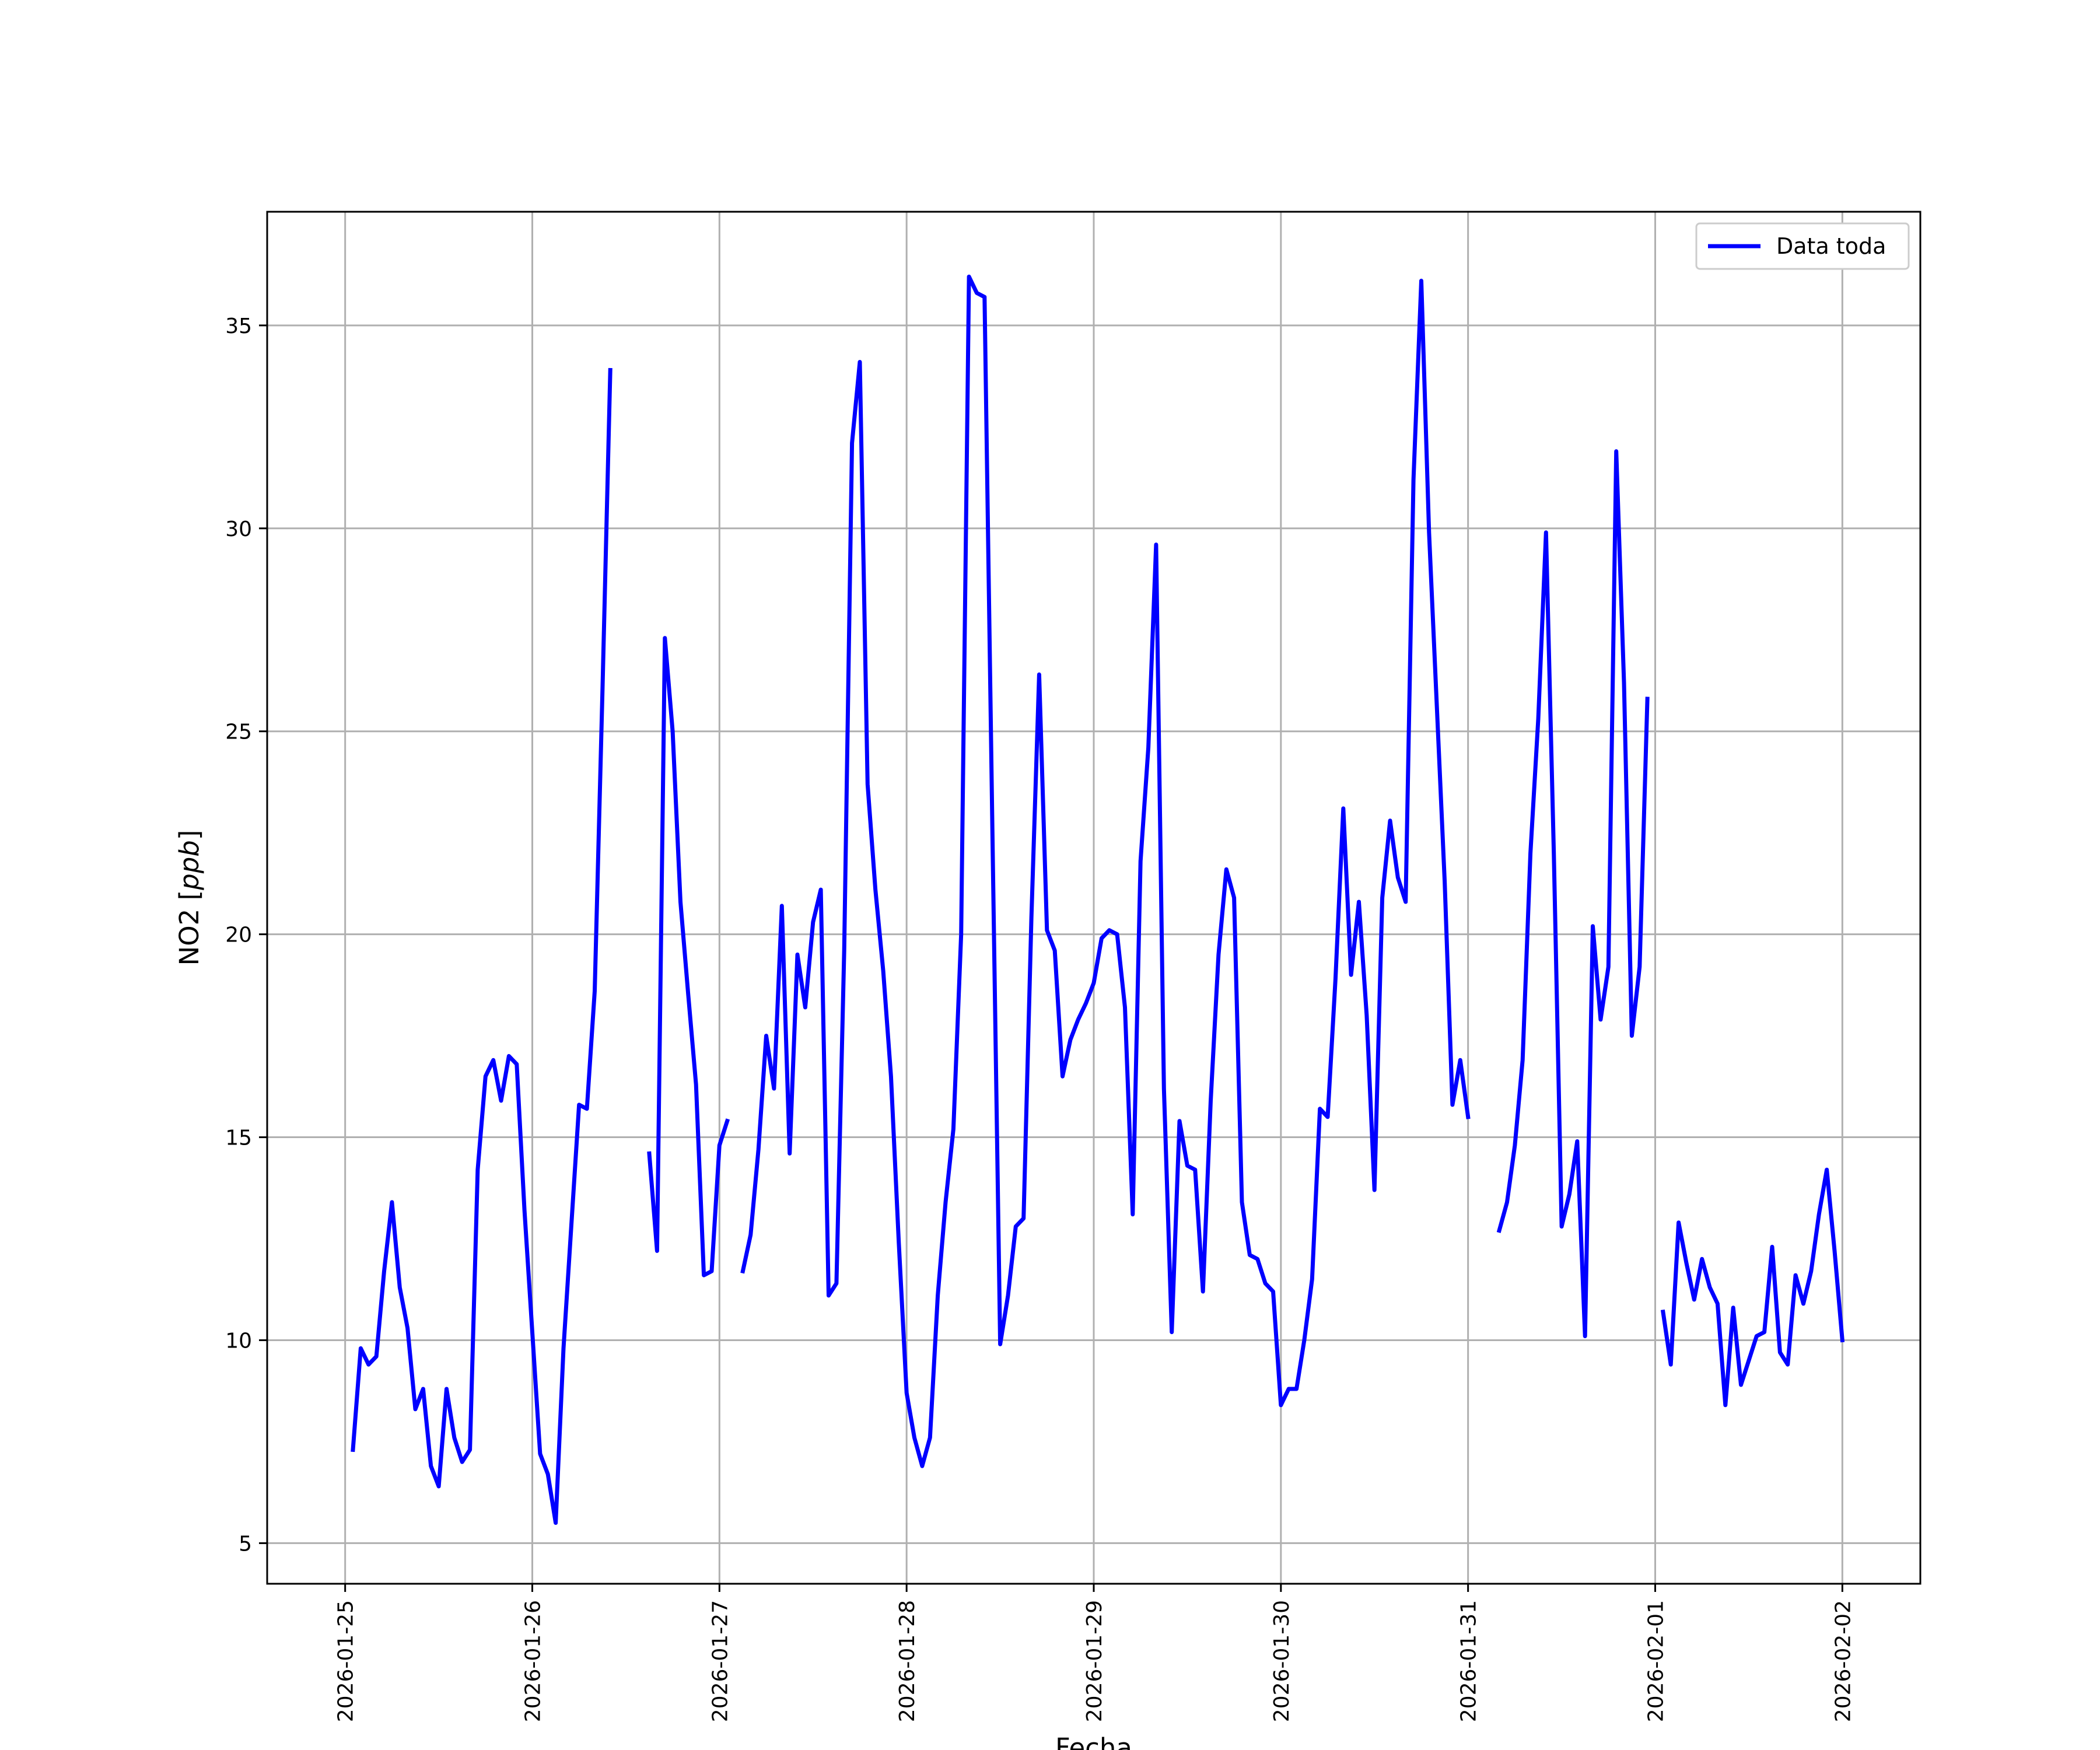 This screenshot has height=1750, width=2100. Describe the element at coordinates (533, 1661) in the screenshot. I see `x-tick-label: 2026-01-26` at that location.